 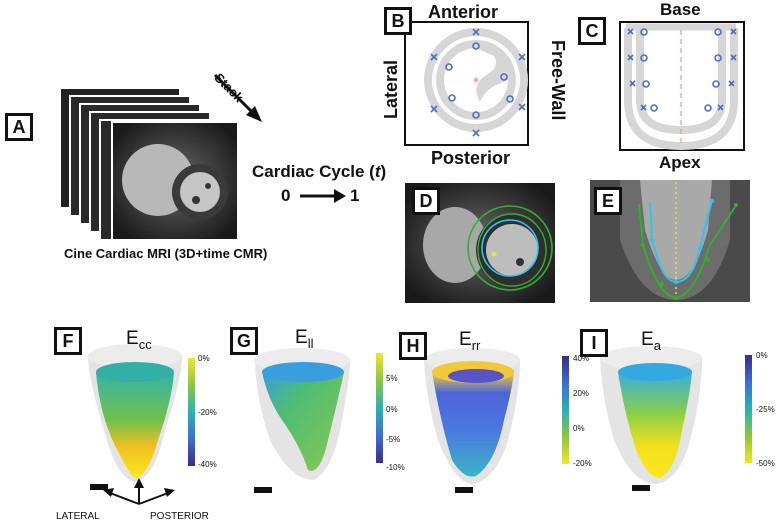 What do you see at coordinates (323, 196) in the screenshot?
I see `cycle-arrow` at bounding box center [323, 196].